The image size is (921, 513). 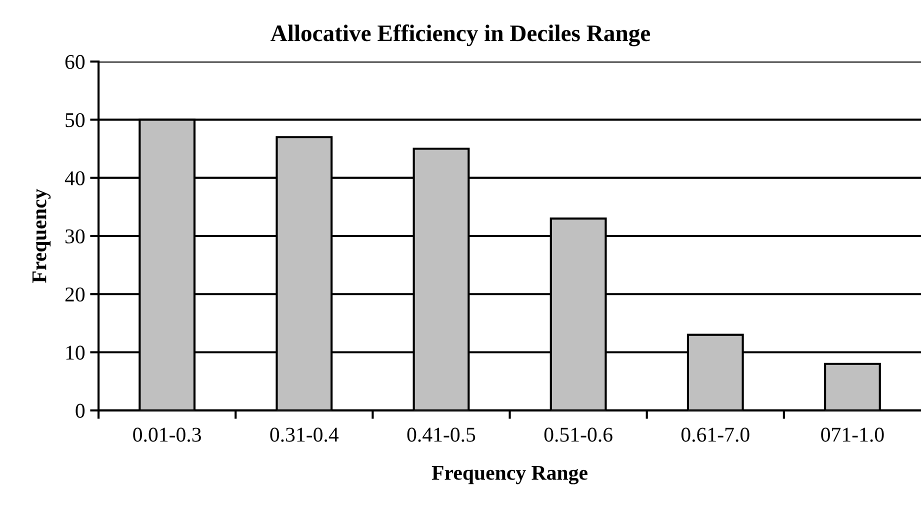 I want to click on y-tick-label: 30, so click(x=75, y=236).